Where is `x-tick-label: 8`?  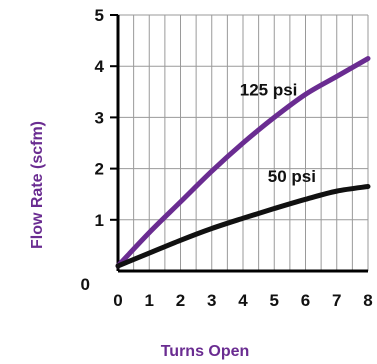
x-tick-label: 8 is located at coordinates (367, 300).